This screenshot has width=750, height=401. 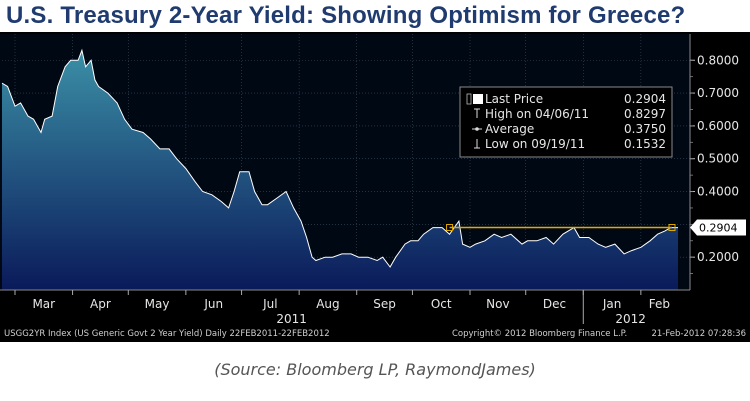 I want to click on year-label: 2012, so click(x=630, y=319).